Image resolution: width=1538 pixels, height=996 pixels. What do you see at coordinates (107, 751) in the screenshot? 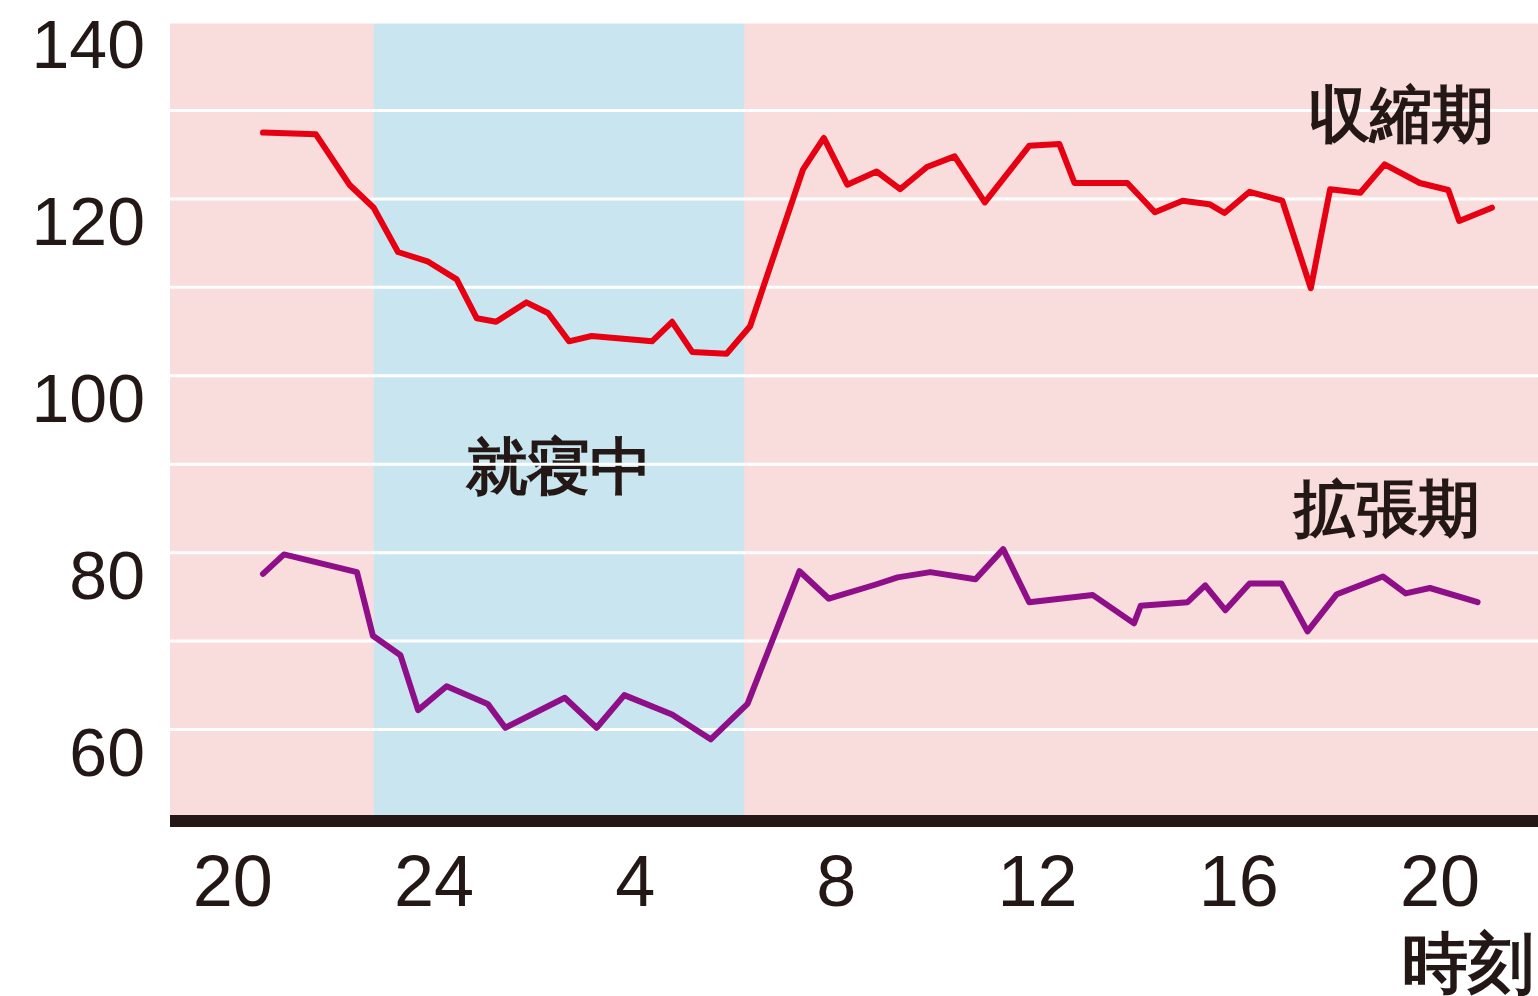
I see `y-tick-label: 60` at bounding box center [107, 751].